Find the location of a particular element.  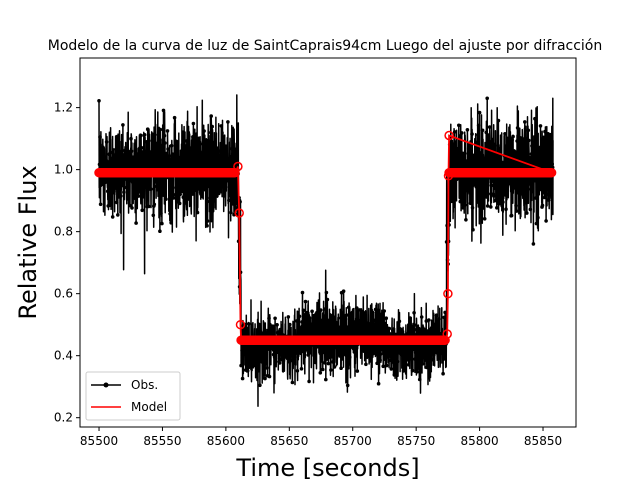

x-tick-label: 85800 is located at coordinates (479, 441).